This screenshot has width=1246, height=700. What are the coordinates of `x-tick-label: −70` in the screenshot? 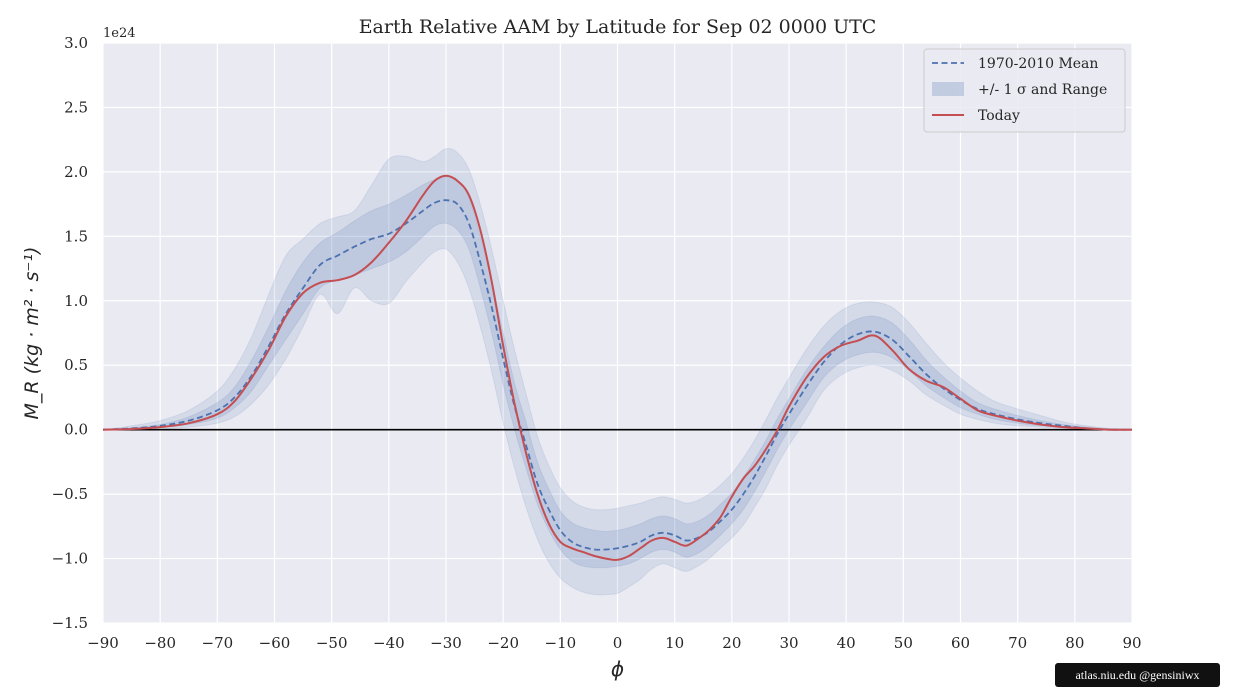 It's located at (218, 643).